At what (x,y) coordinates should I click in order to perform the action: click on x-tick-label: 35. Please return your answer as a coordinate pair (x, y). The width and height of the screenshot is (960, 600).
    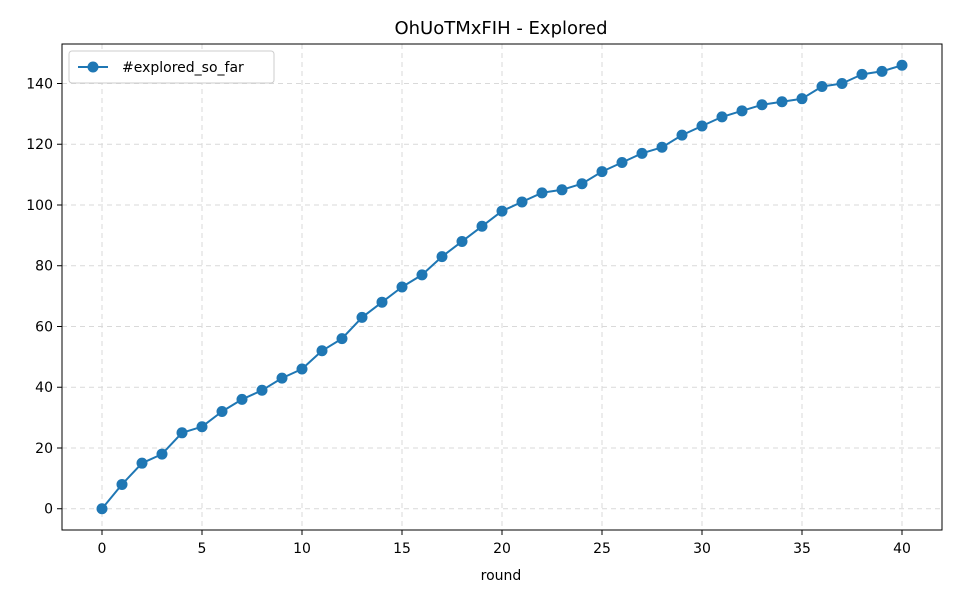
    Looking at the image, I should click on (802, 549).